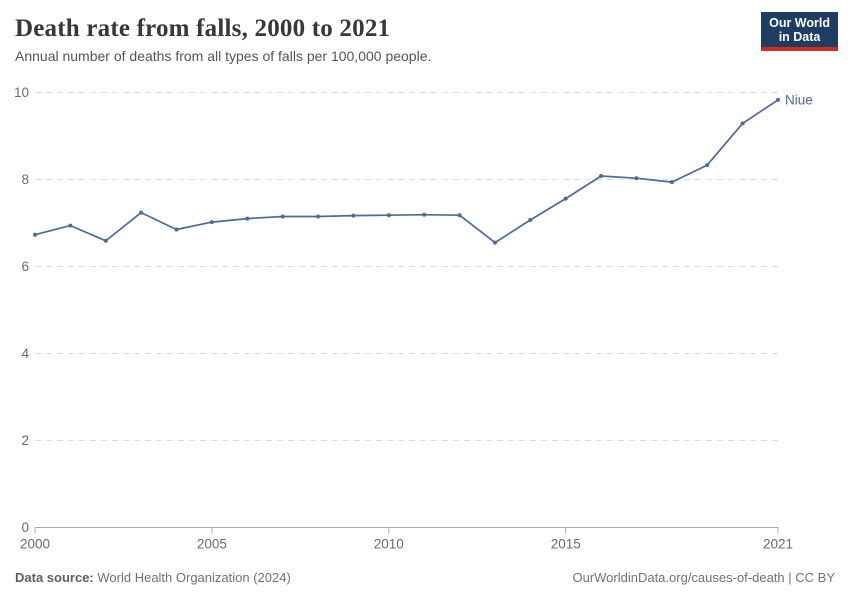 This screenshot has width=850, height=600. What do you see at coordinates (25, 353) in the screenshot?
I see `y-tick-label: 4` at bounding box center [25, 353].